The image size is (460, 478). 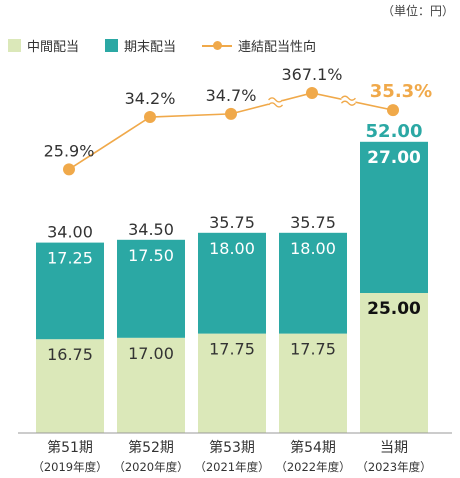 I want to click on label-total-1: 34.00, so click(x=70, y=232).